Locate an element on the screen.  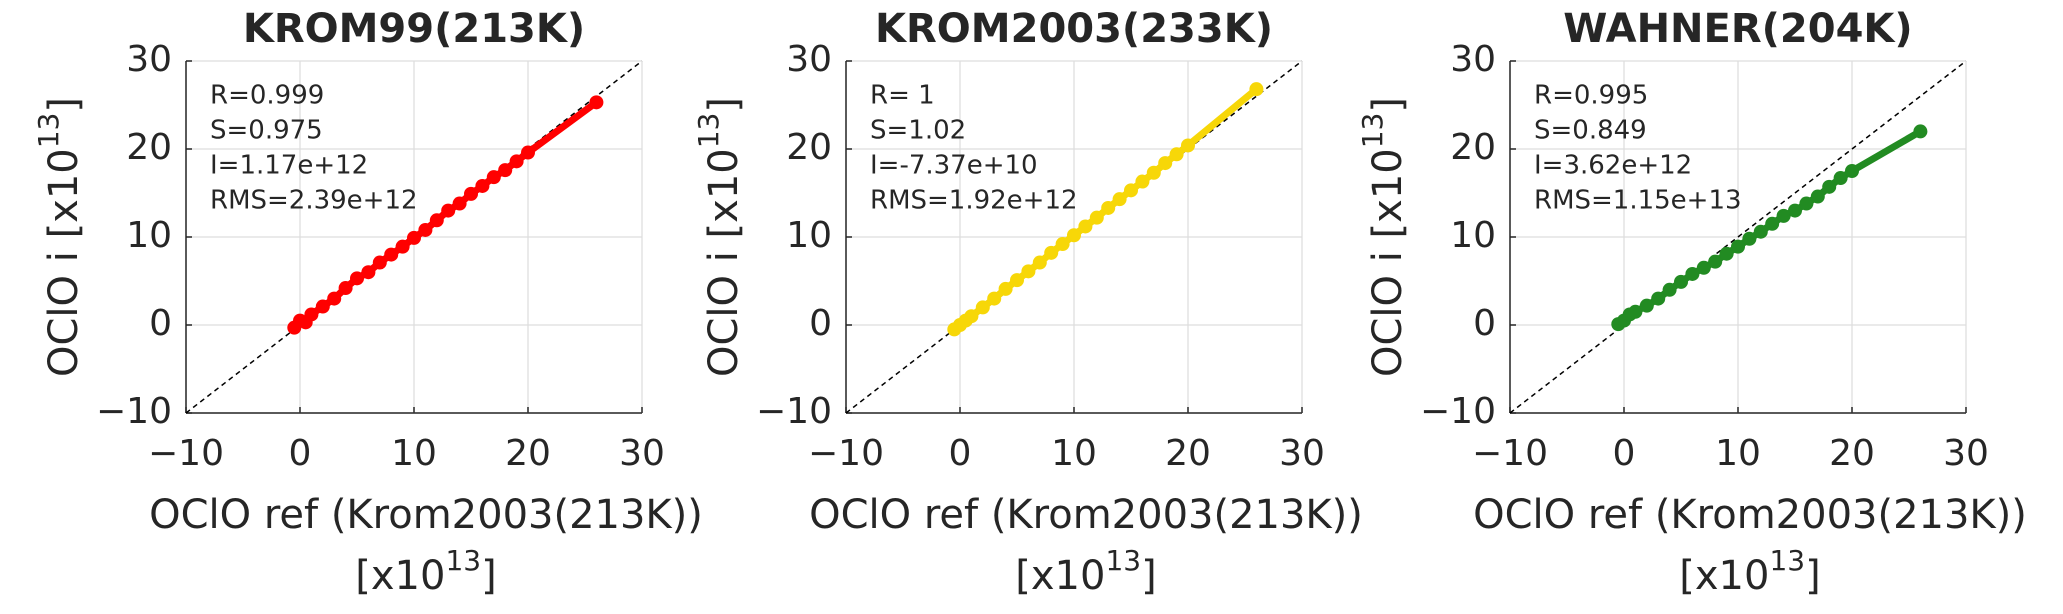
y-label-exponent: 13 is located at coordinates (1372, 131).